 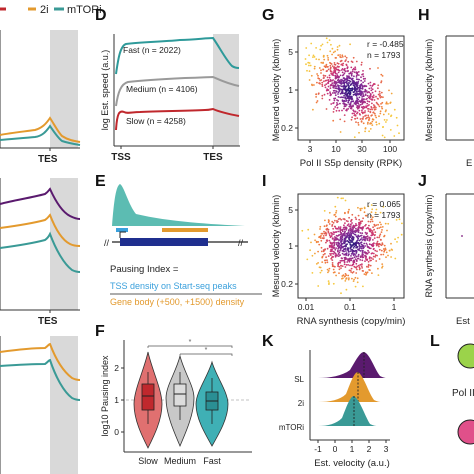 What do you see at coordinates (180, 395) in the screenshot?
I see `box-medium` at bounding box center [180, 395].